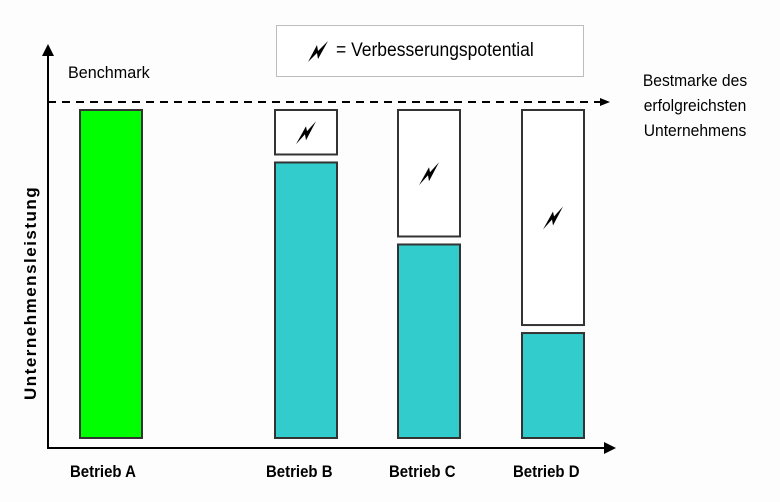 The image size is (780, 502). I want to click on bar-betrieb-d, so click(553, 386).